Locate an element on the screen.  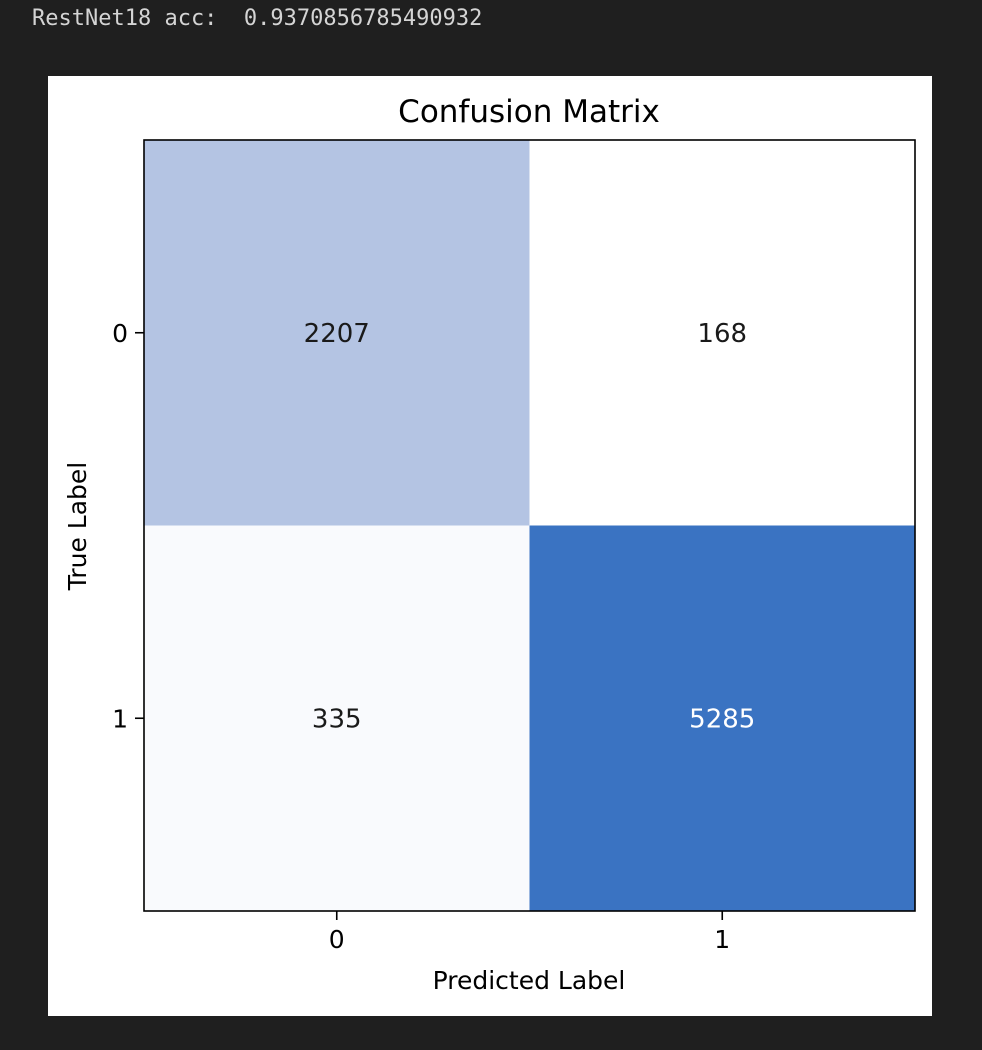
cell-value-label-0-1: 168 is located at coordinates (722, 334).